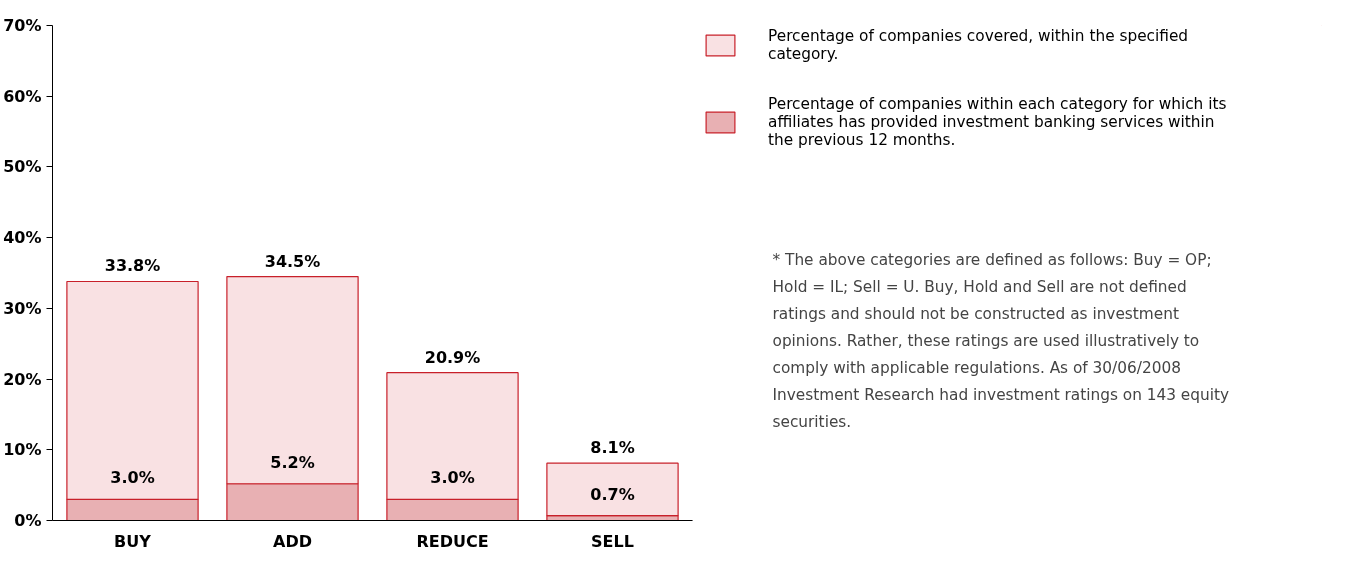 This screenshot has height=576, width=1356. What do you see at coordinates (292, 261) in the screenshot?
I see `total-label: 34.5%` at bounding box center [292, 261].